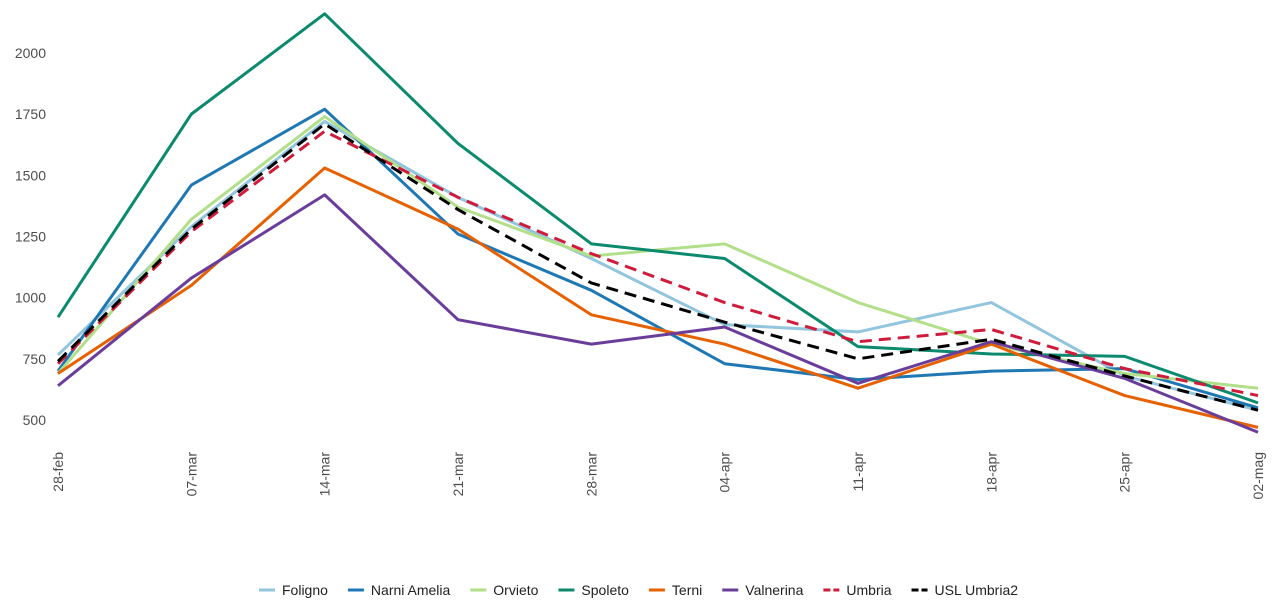  I want to click on legend-item: Narni Amelia, so click(399, 590).